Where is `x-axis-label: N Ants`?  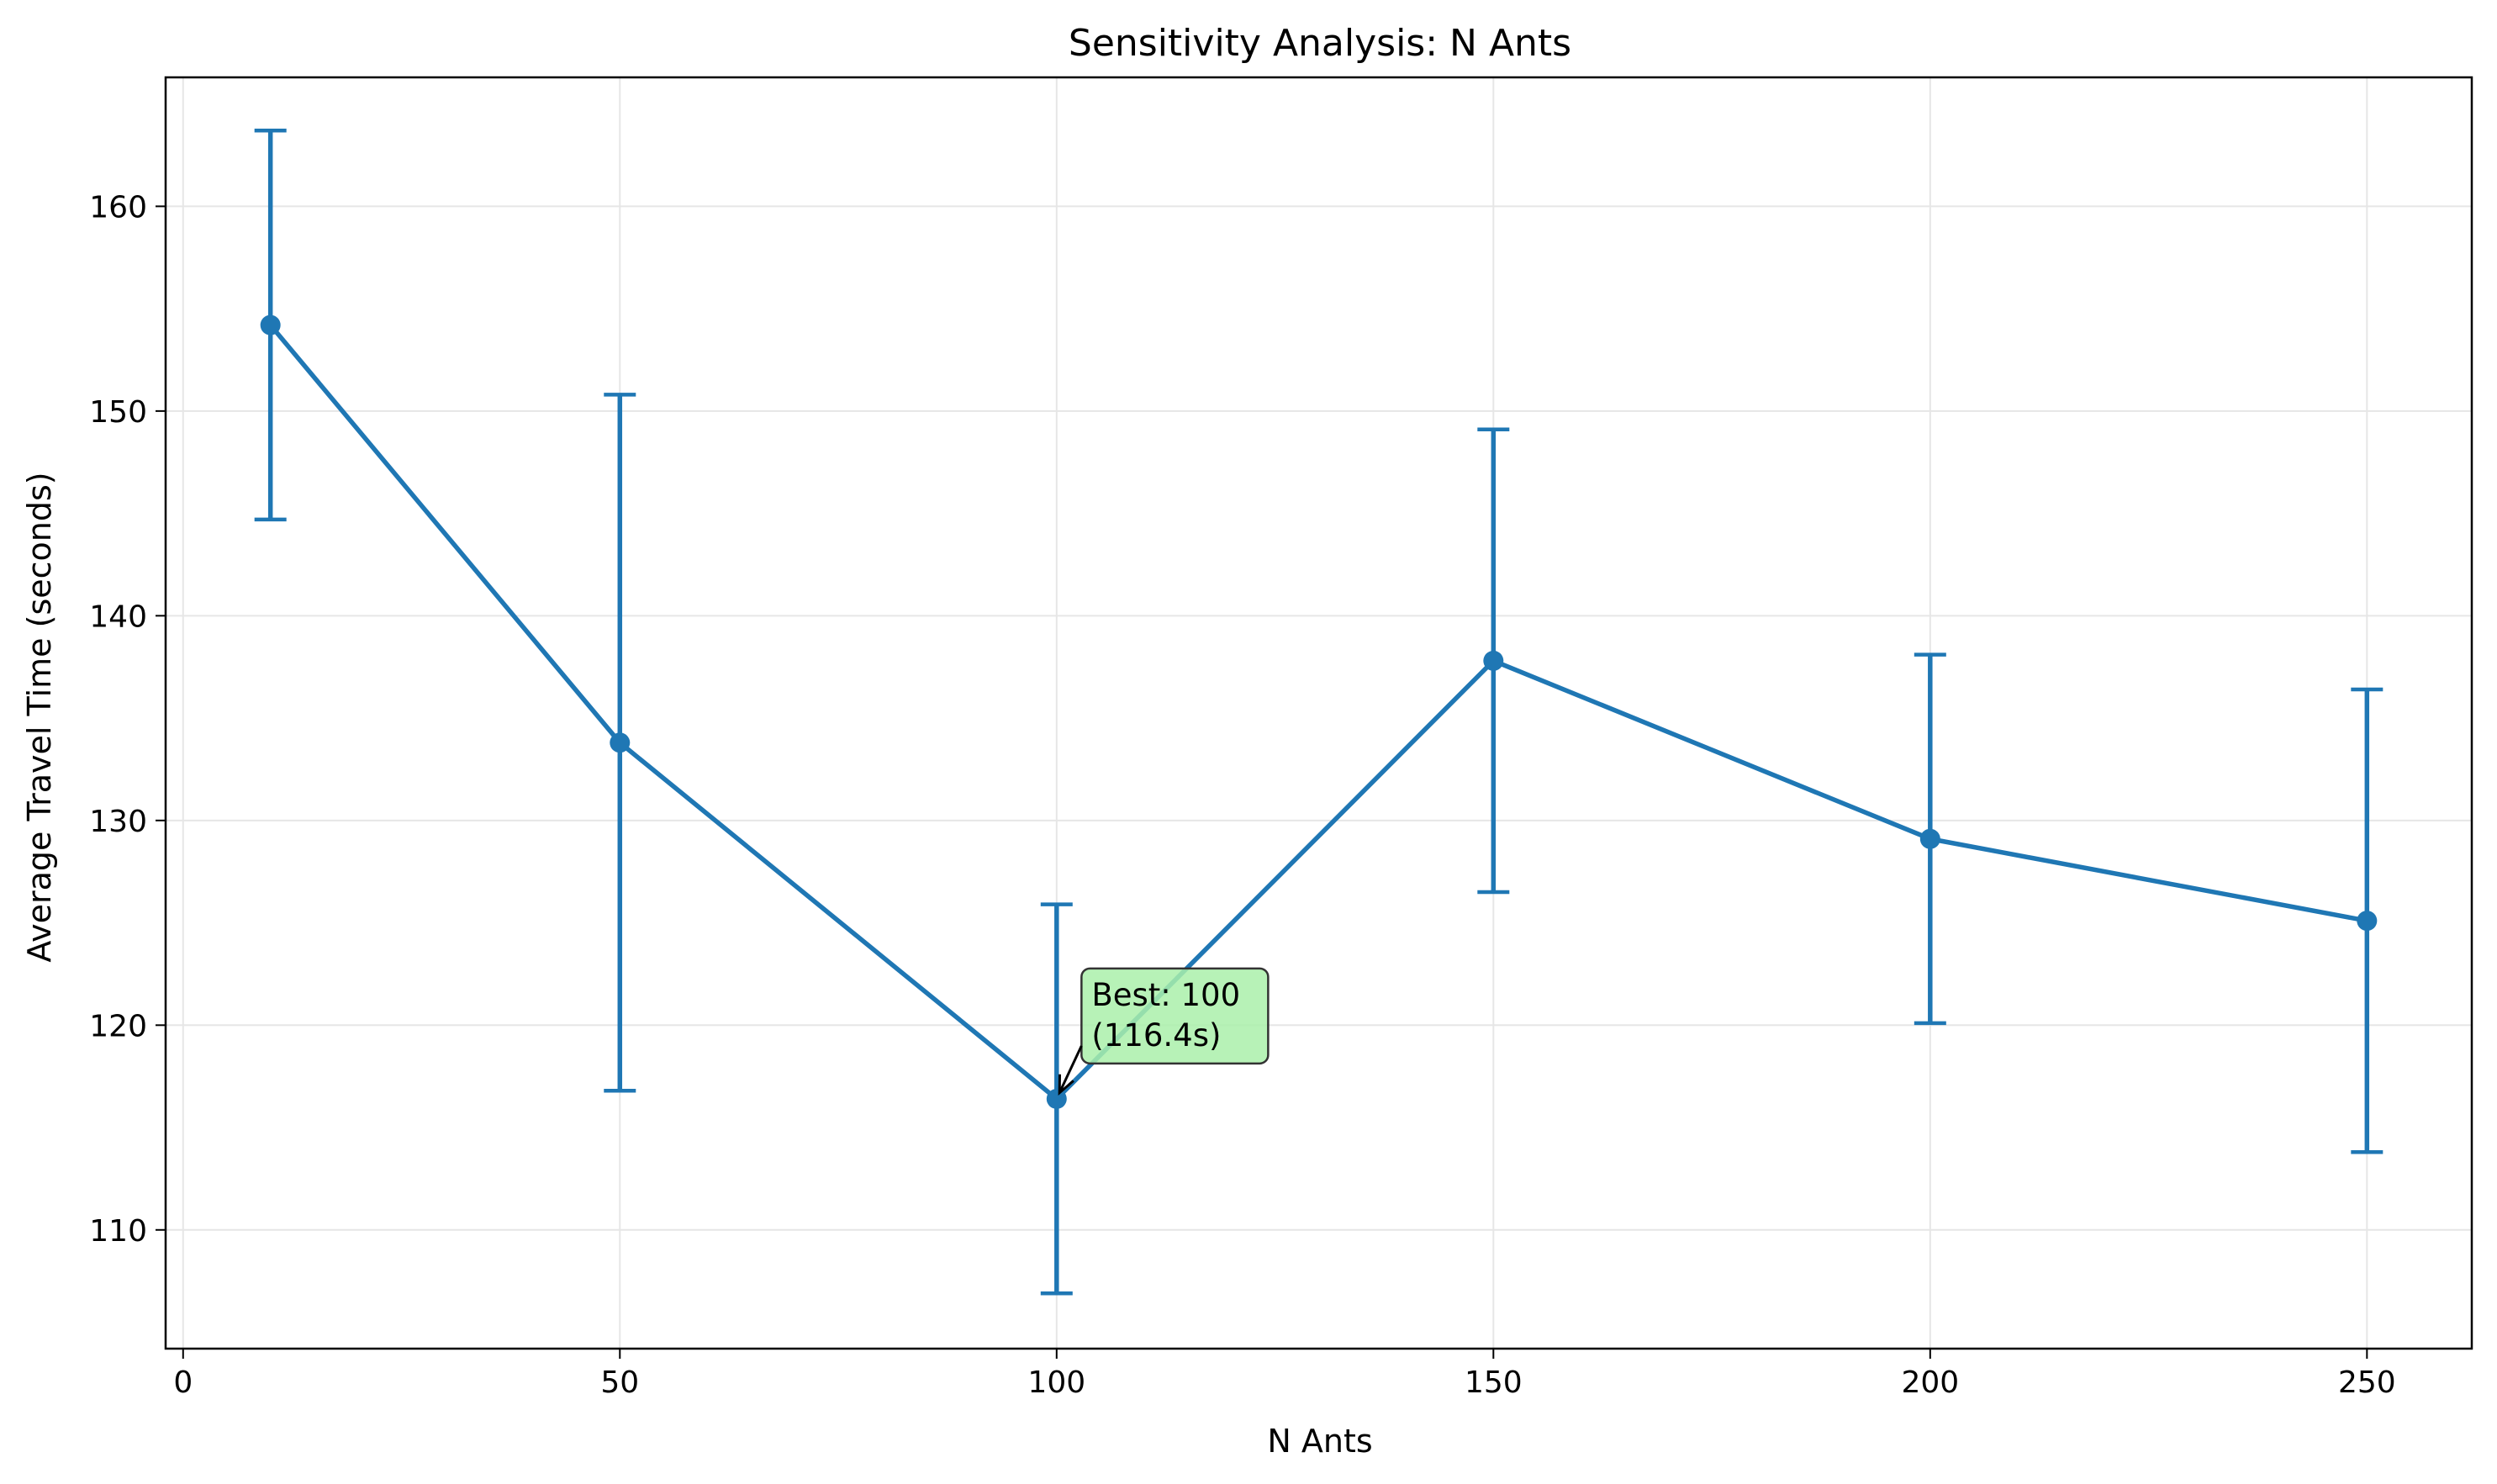
x-axis-label: N Ants is located at coordinates (1319, 1441).